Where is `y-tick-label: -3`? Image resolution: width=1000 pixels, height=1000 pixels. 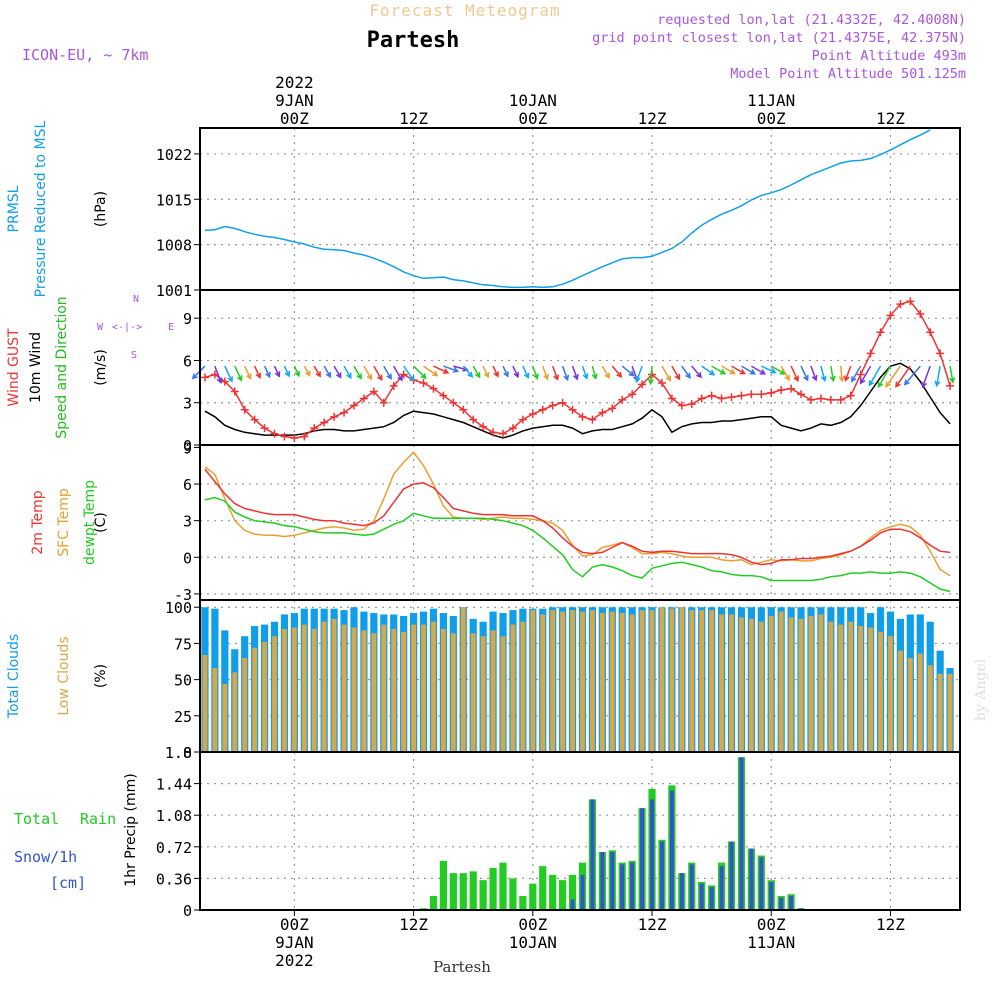 y-tick-label: -3 is located at coordinates (183, 595).